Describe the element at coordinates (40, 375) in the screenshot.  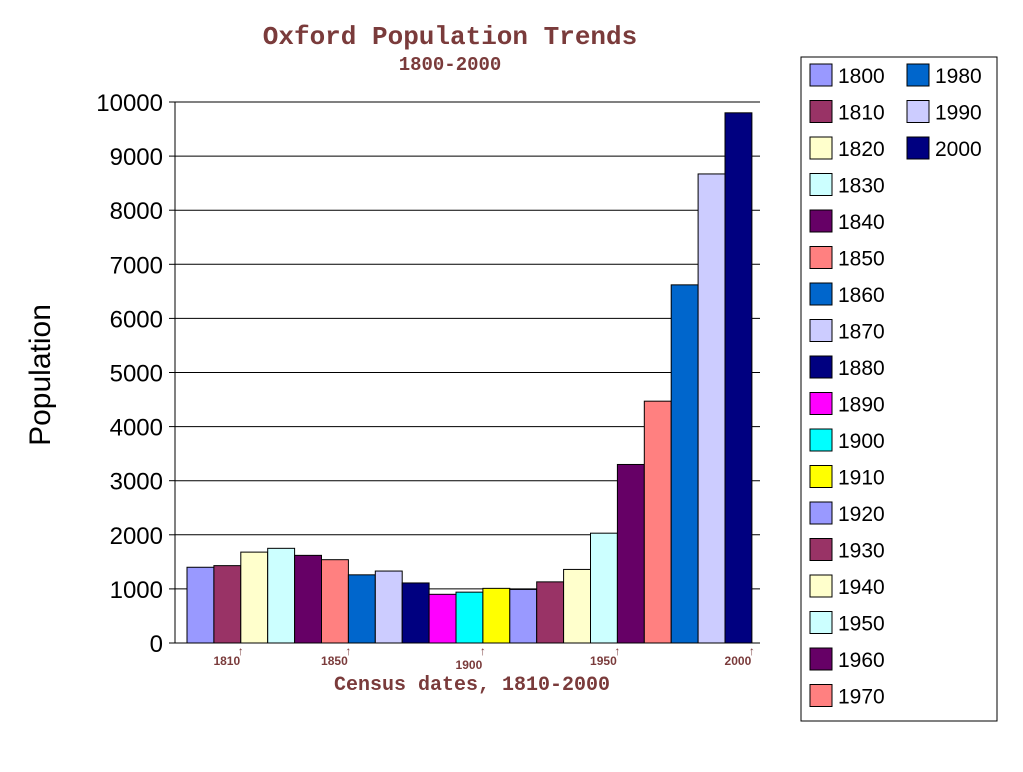
I see `y-axis-label: Population` at that location.